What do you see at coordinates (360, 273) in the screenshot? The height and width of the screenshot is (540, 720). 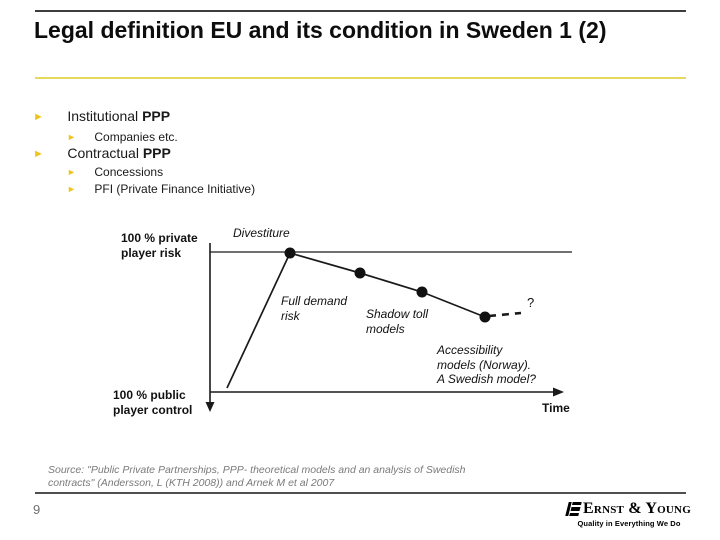 I see `data-point` at bounding box center [360, 273].